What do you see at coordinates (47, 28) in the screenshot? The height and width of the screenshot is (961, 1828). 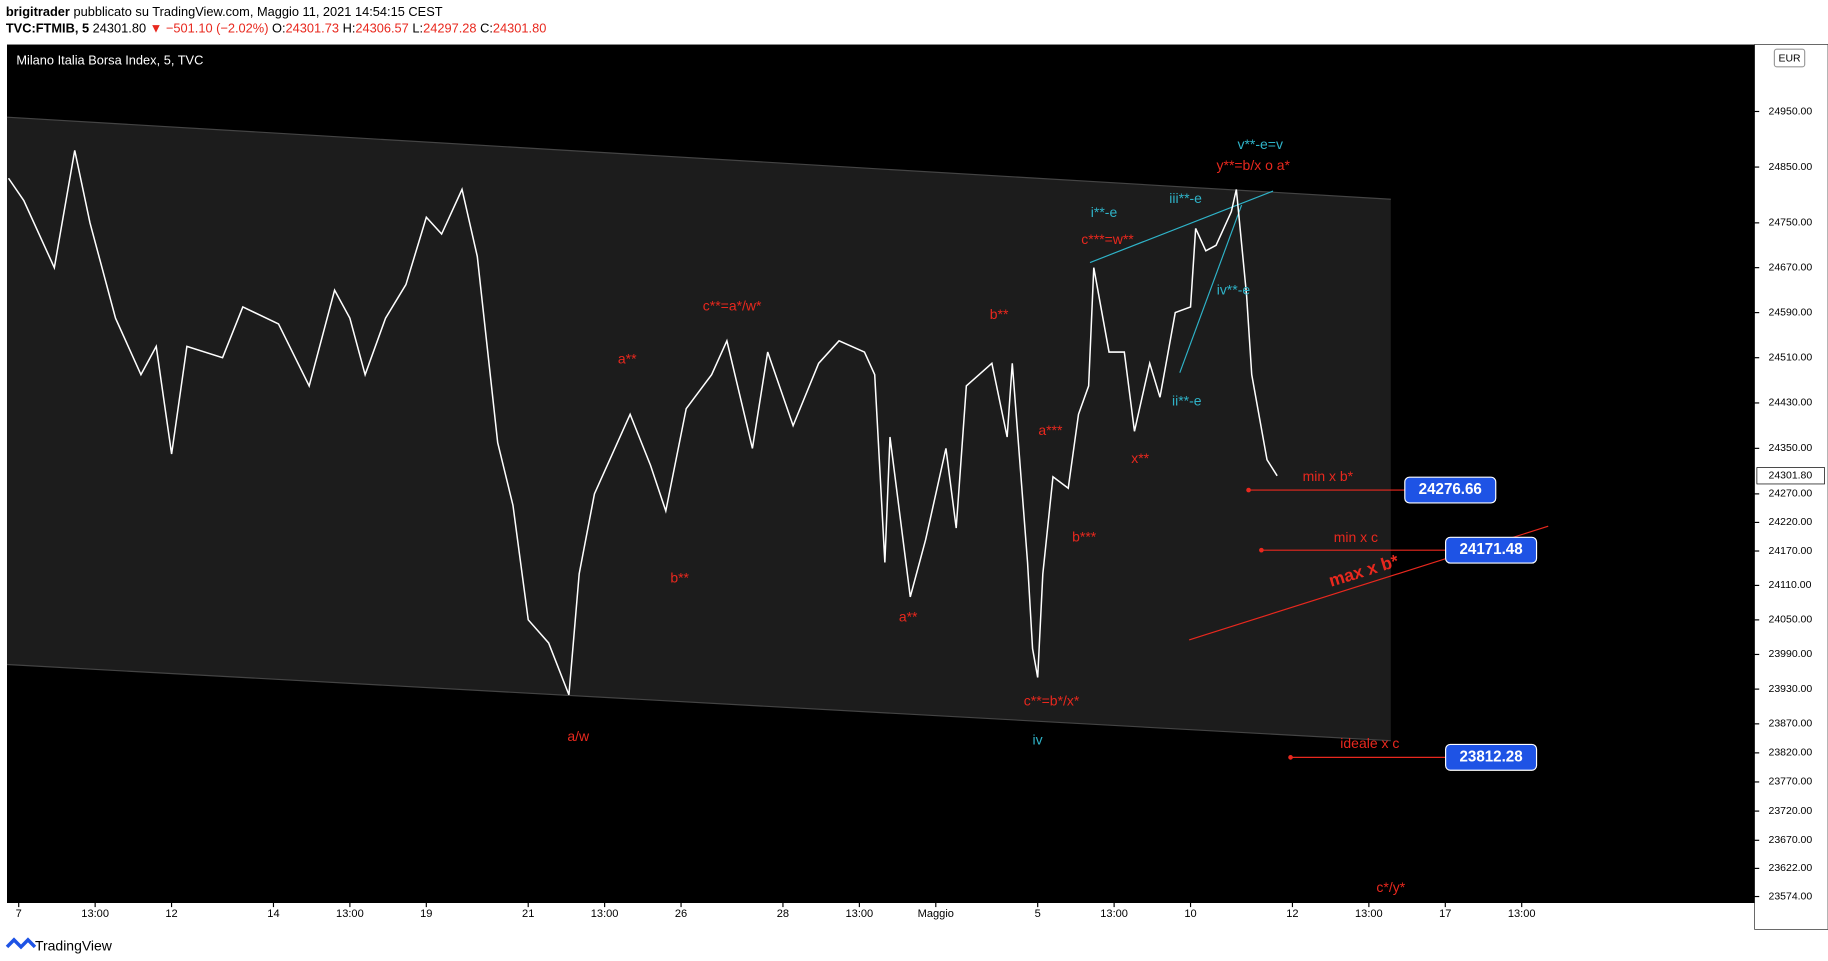 I see `symbol: TVC:FTMIB, 5` at bounding box center [47, 28].